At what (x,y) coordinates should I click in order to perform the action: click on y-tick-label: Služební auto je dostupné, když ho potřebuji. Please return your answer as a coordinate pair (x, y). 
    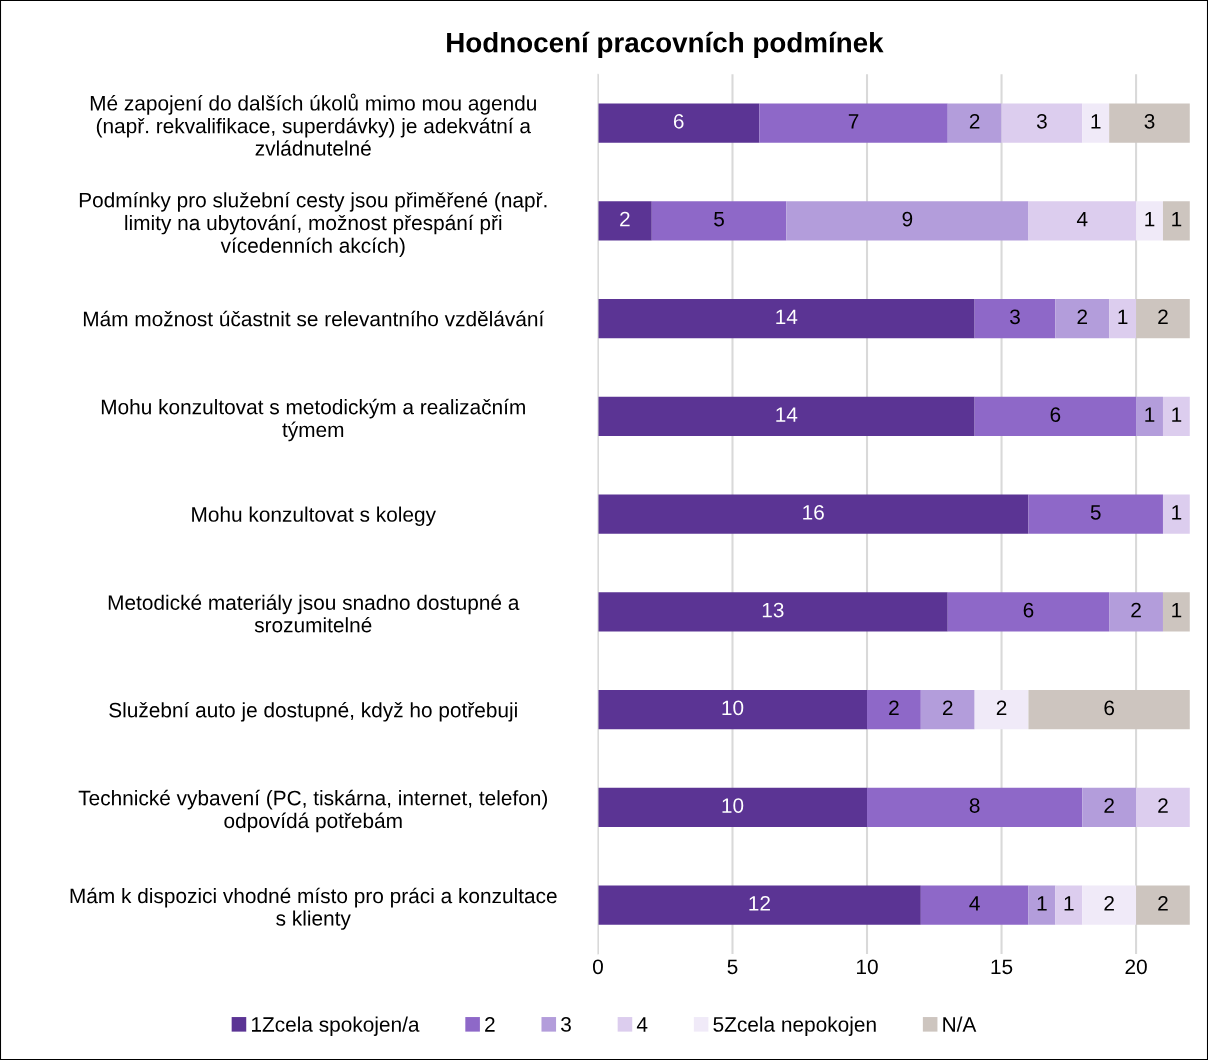
    Looking at the image, I should click on (313, 711).